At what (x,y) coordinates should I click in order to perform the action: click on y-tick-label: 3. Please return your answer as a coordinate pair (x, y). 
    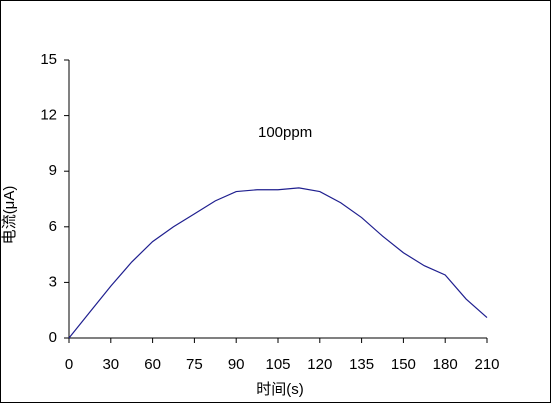
    Looking at the image, I should click on (53, 281).